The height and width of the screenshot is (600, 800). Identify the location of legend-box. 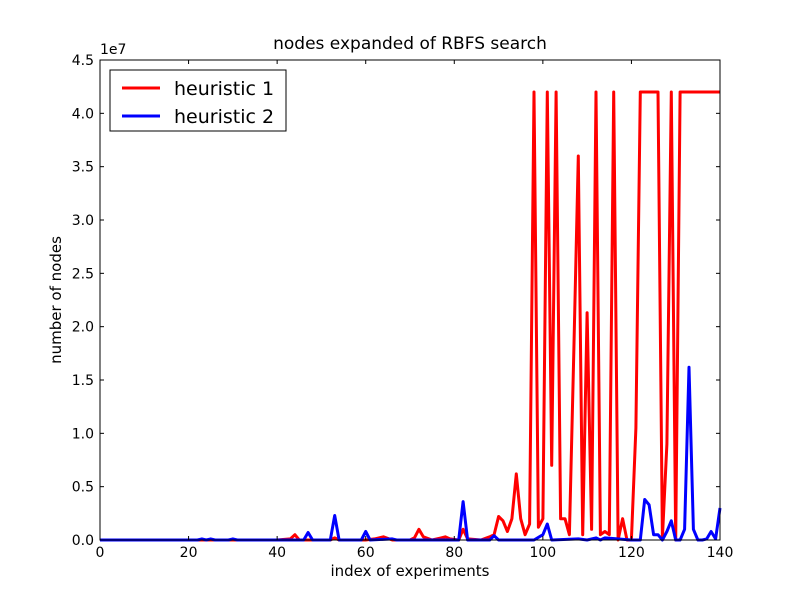
(198, 100).